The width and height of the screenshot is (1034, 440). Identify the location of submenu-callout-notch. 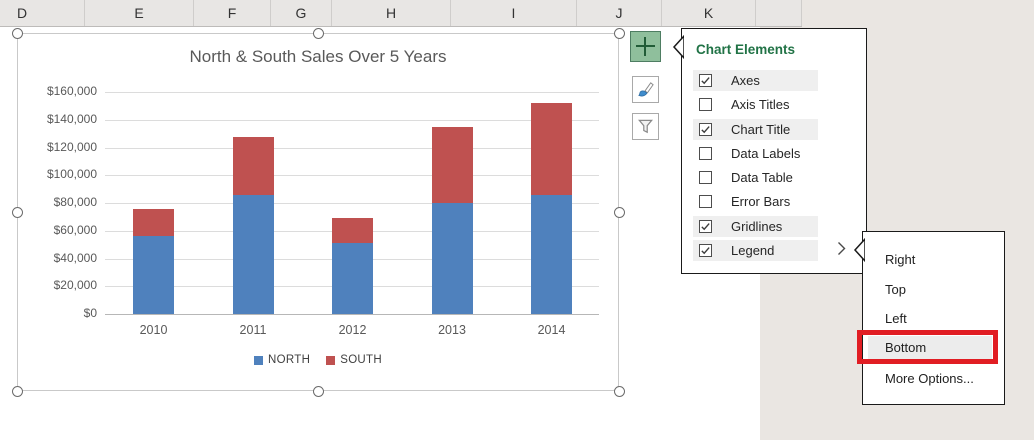
(859, 250).